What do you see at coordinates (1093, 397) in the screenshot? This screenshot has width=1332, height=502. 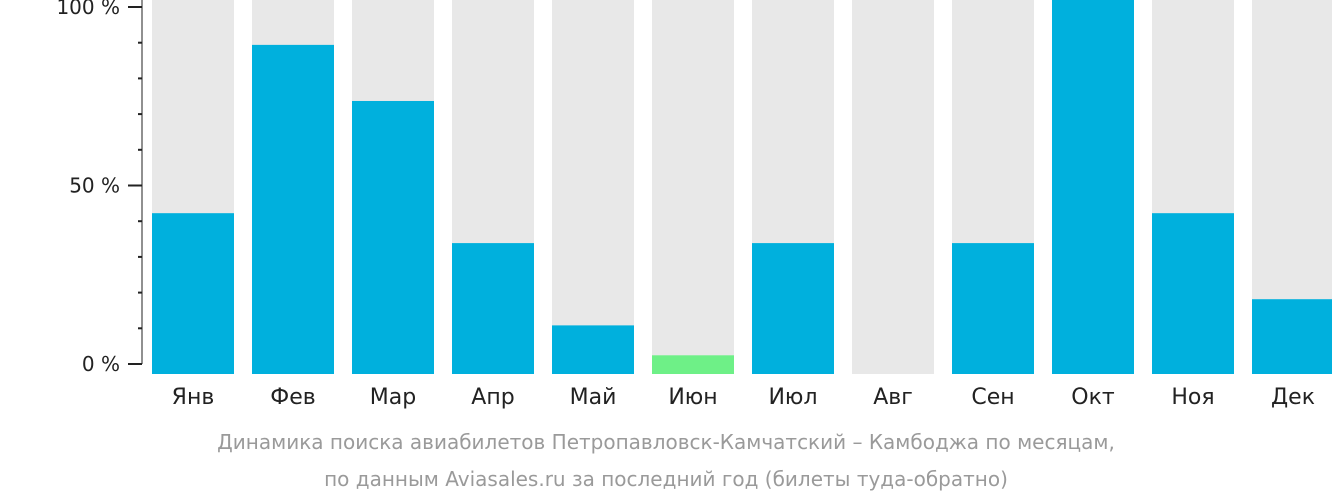 I see `x-tick-label: Окт` at bounding box center [1093, 397].